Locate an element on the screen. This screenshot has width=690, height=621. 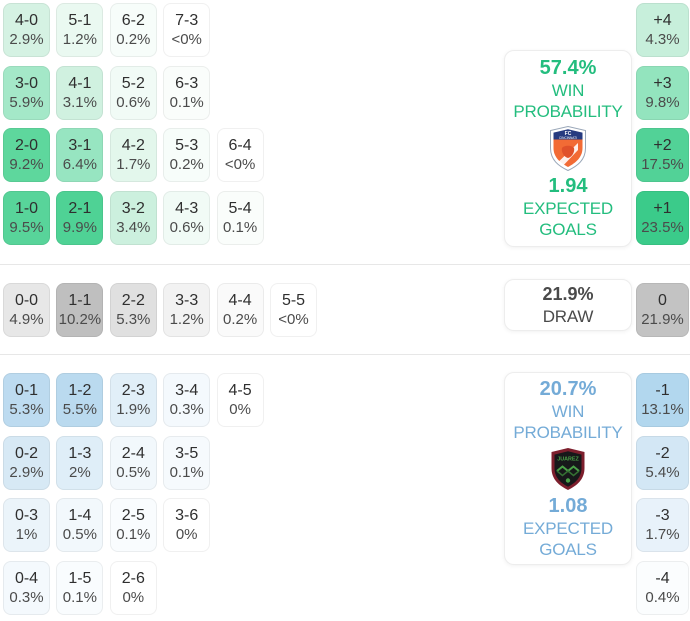
goal-margin-cell-2: -2 5.4% is located at coordinates (662, 462).